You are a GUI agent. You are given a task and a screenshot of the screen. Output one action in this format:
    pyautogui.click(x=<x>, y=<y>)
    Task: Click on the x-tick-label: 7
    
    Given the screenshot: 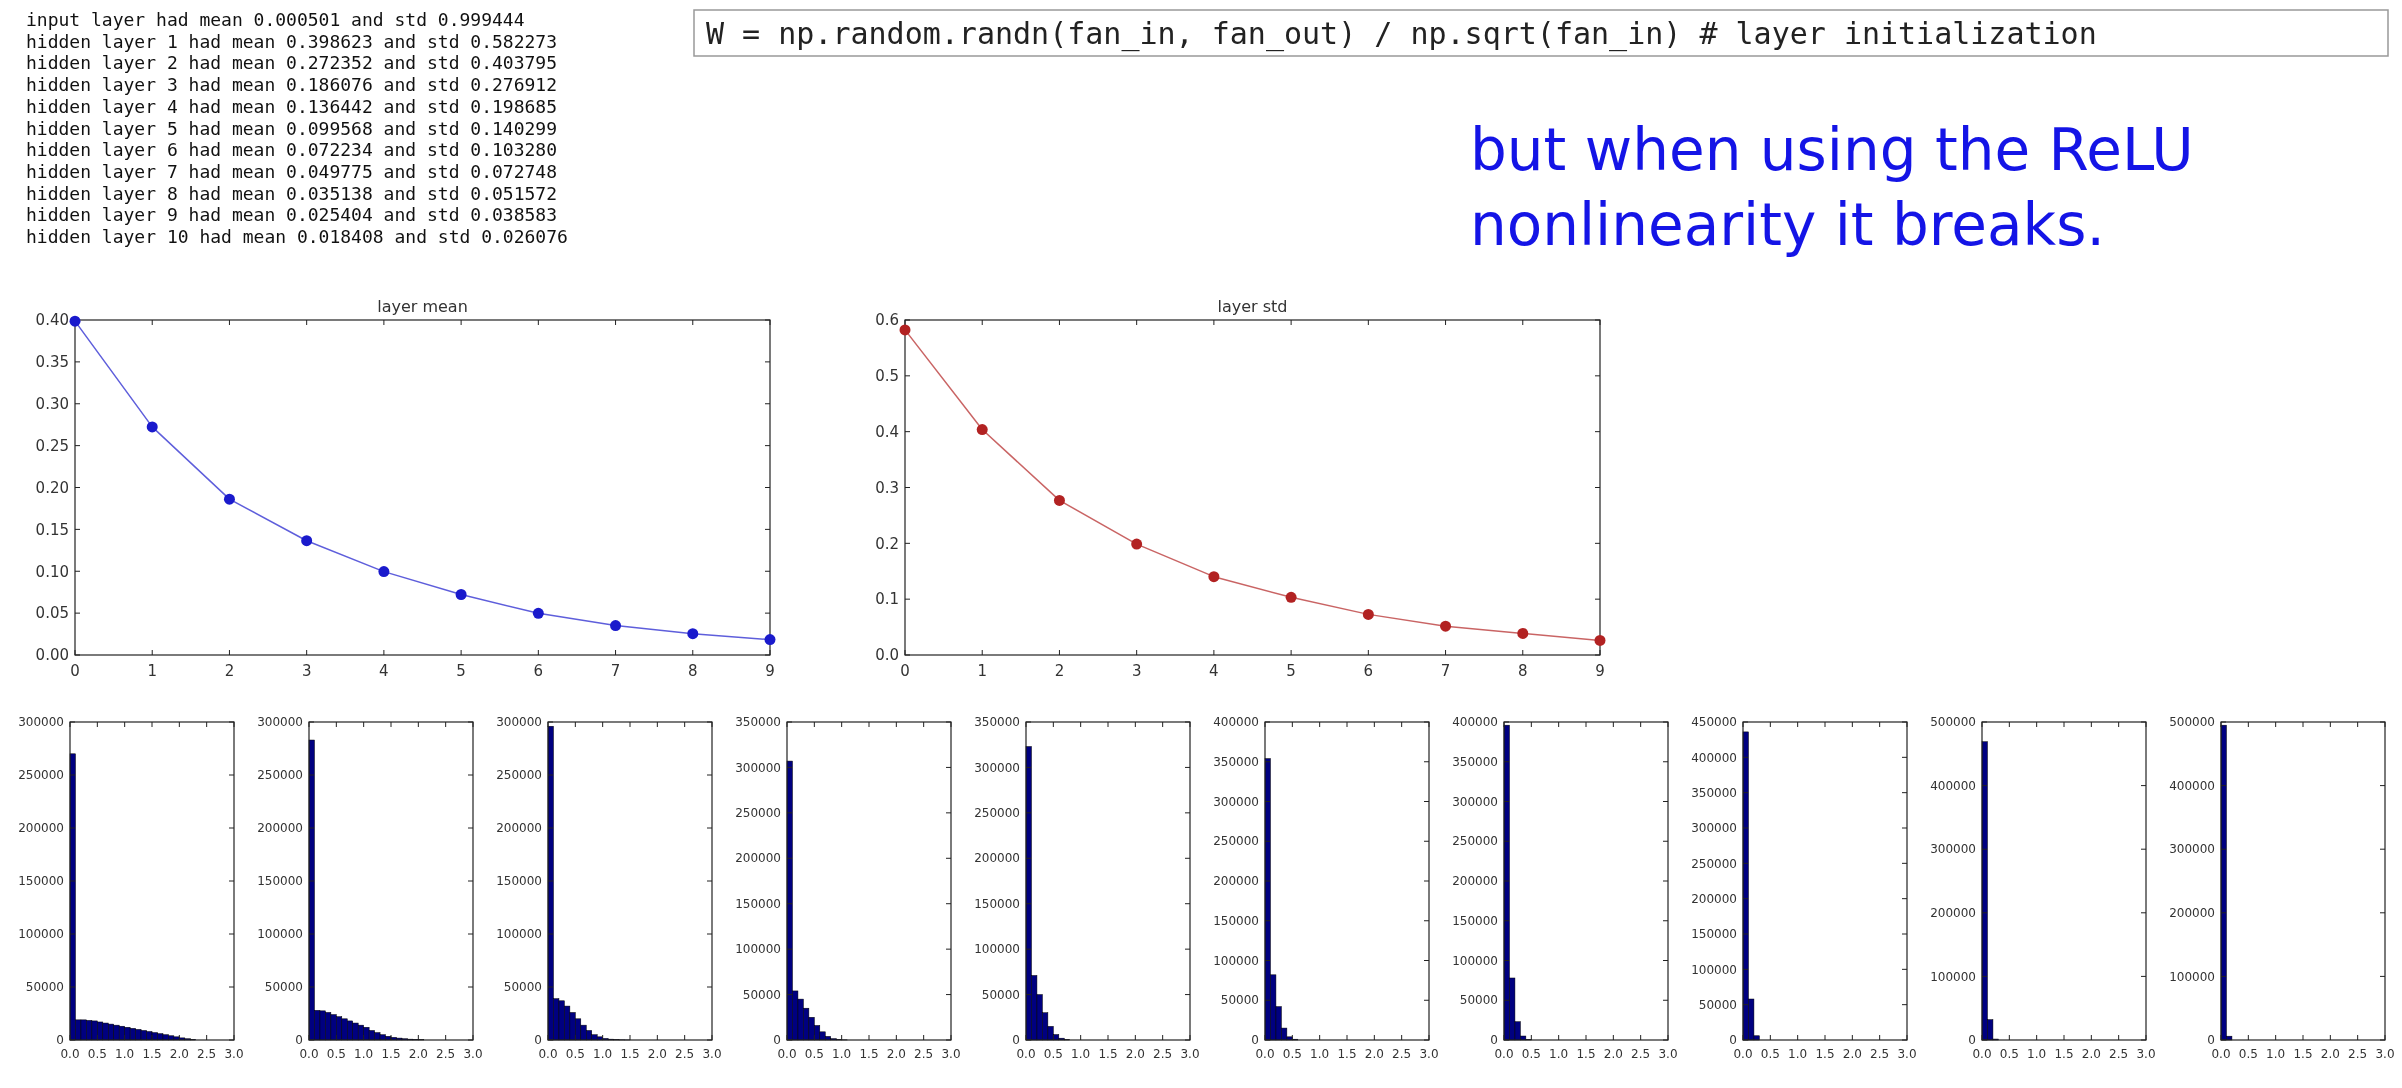 What is the action you would take?
    pyautogui.click(x=615, y=671)
    